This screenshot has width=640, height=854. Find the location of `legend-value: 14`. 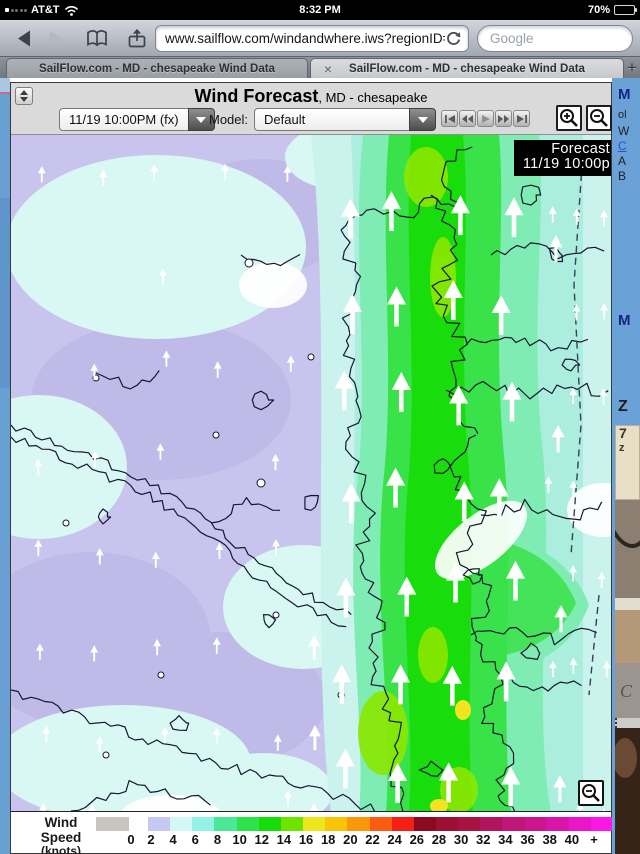

legend-value: 14 is located at coordinates (284, 839).